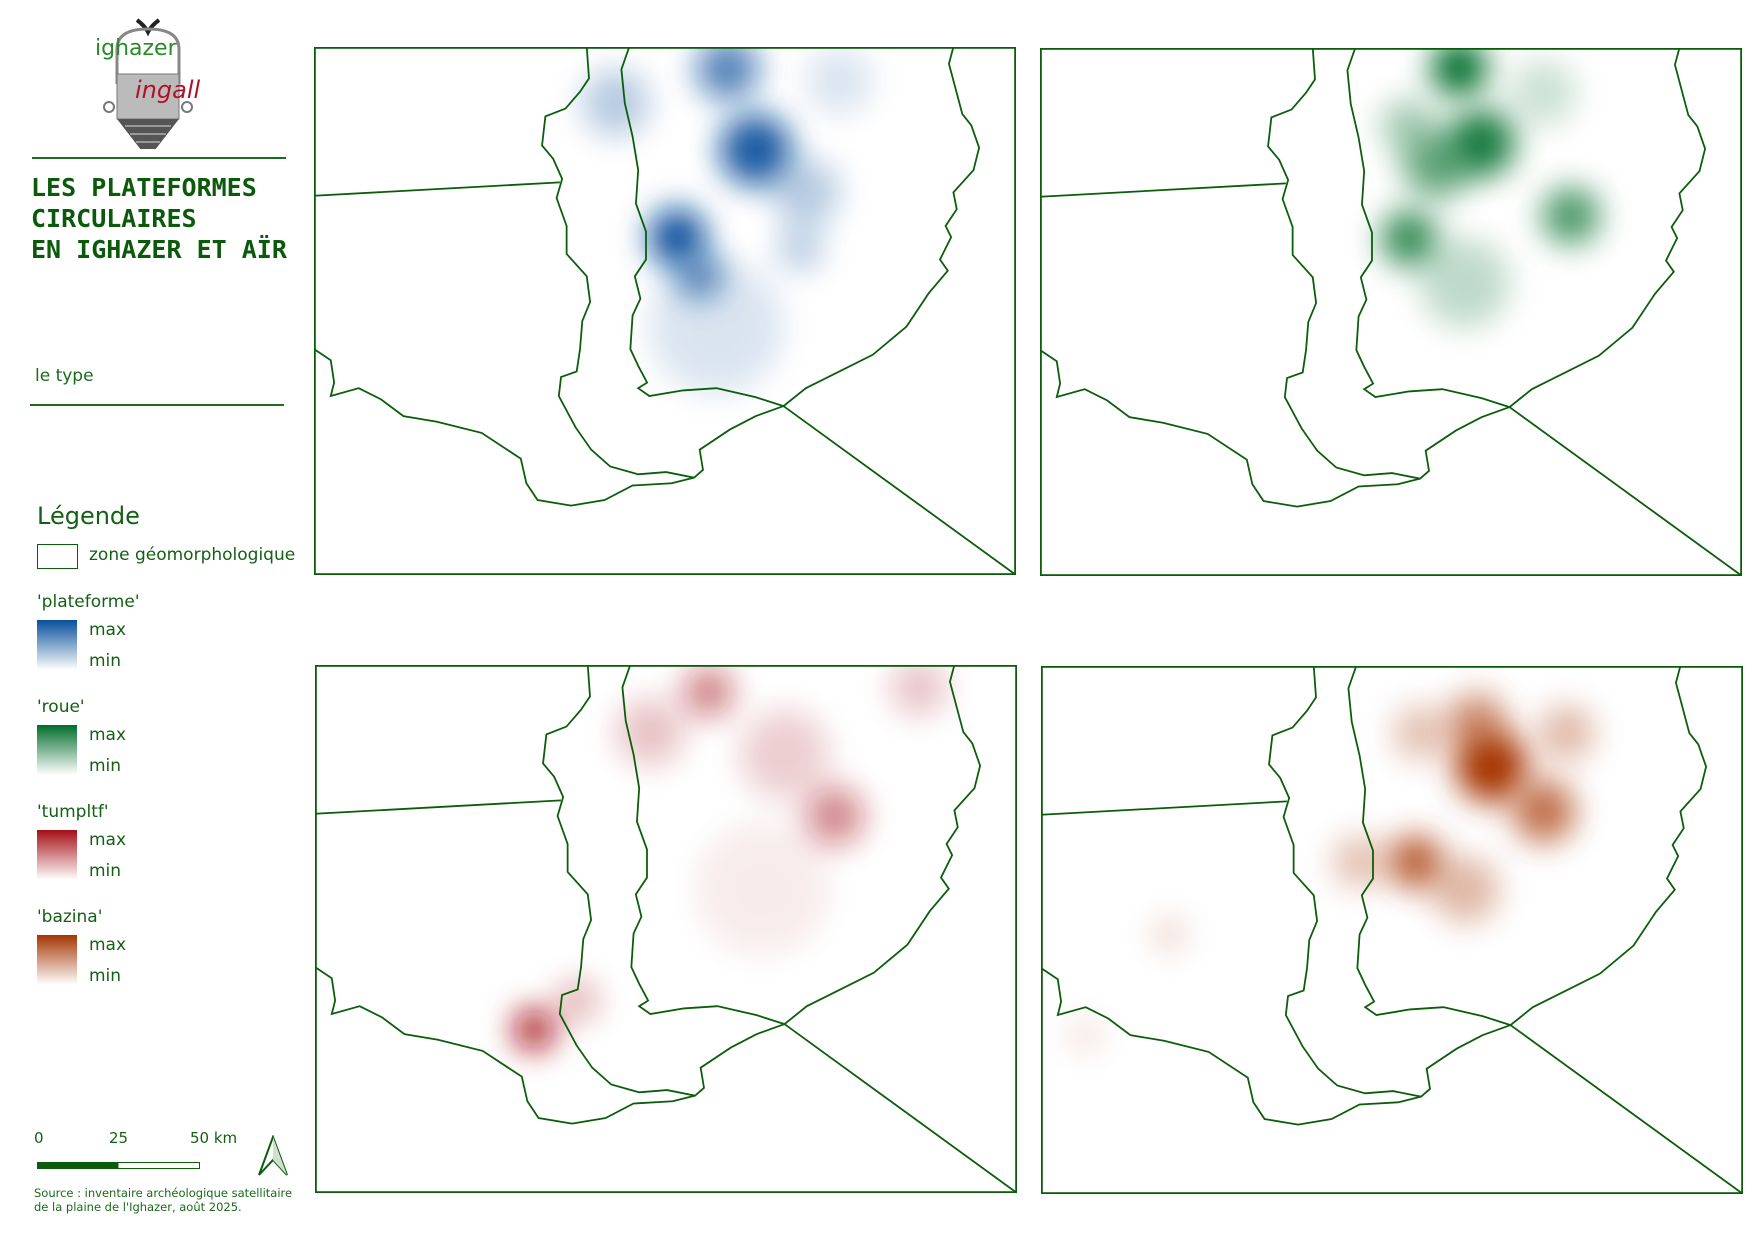  Describe the element at coordinates (114, 218) in the screenshot. I see `title-line: circulaires` at that location.